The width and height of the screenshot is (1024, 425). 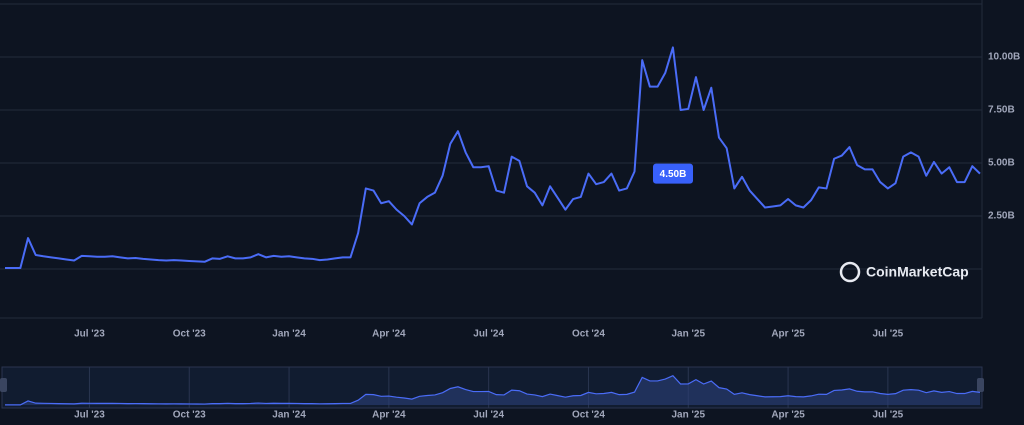 I want to click on navigator-handle-right, so click(x=980, y=385).